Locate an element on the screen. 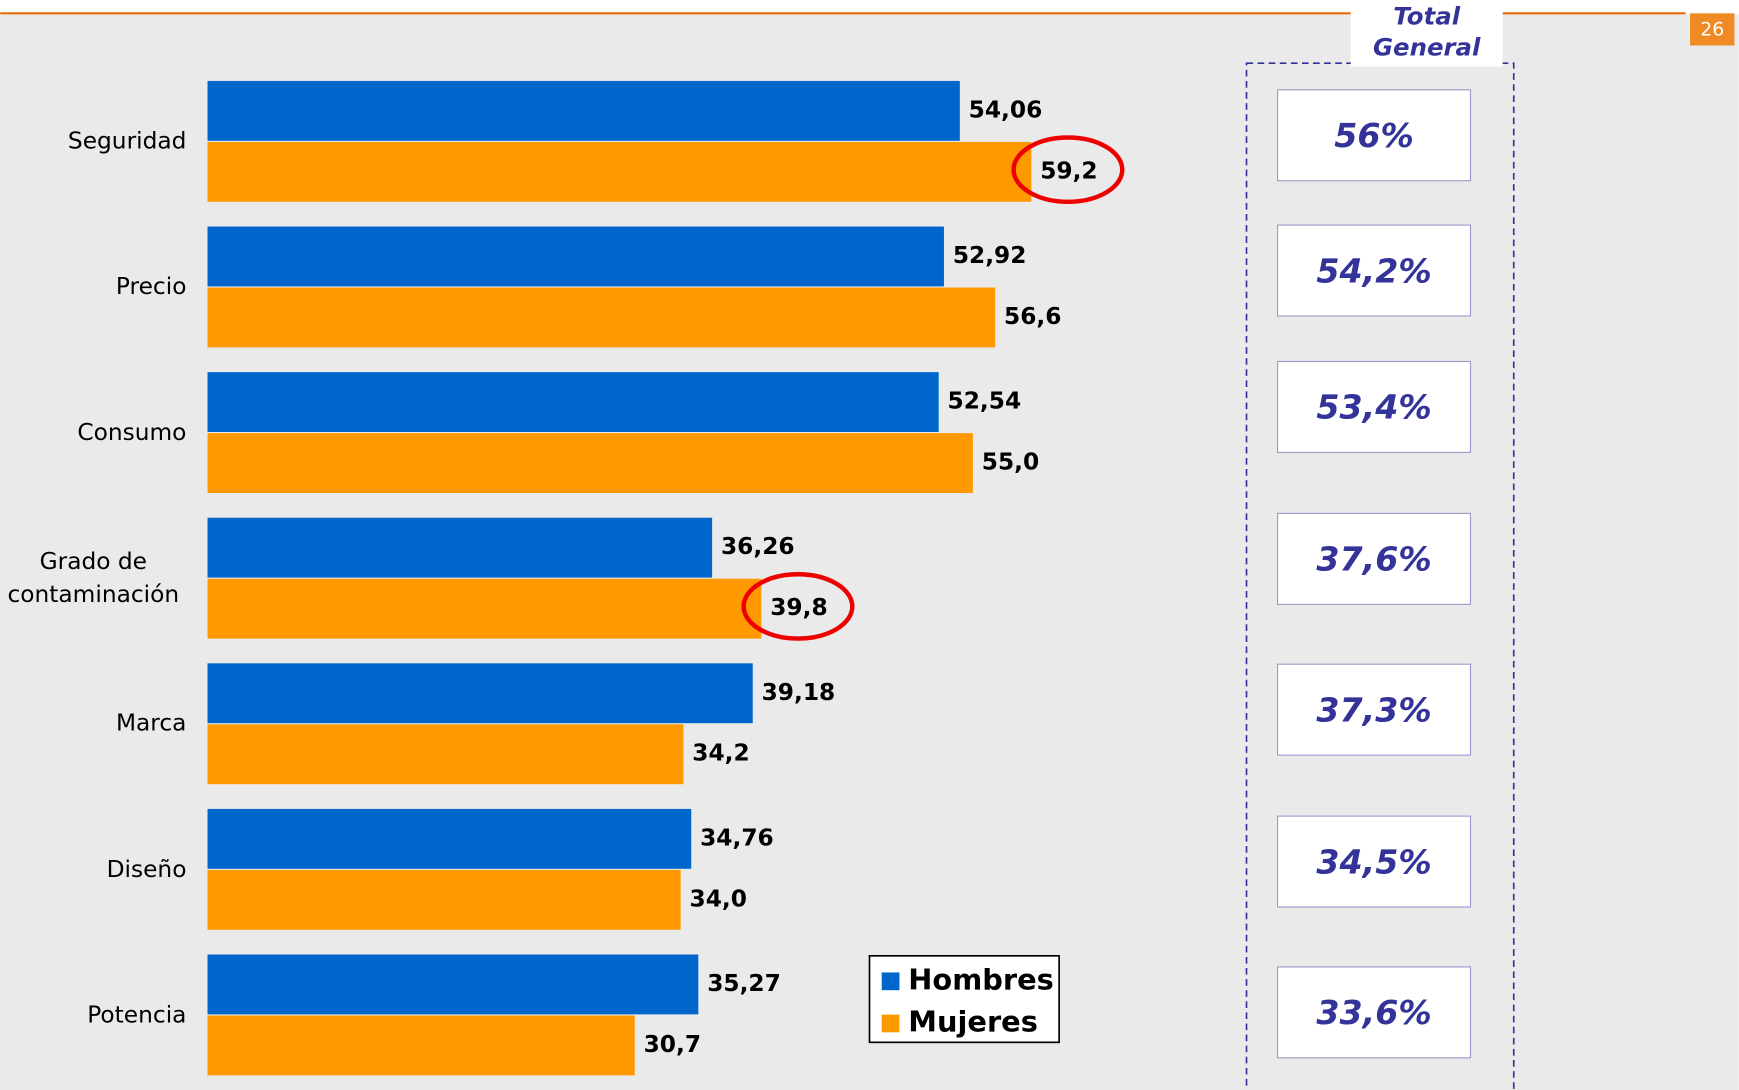 The image size is (1739, 1090). category-text: Precio is located at coordinates (151, 286).